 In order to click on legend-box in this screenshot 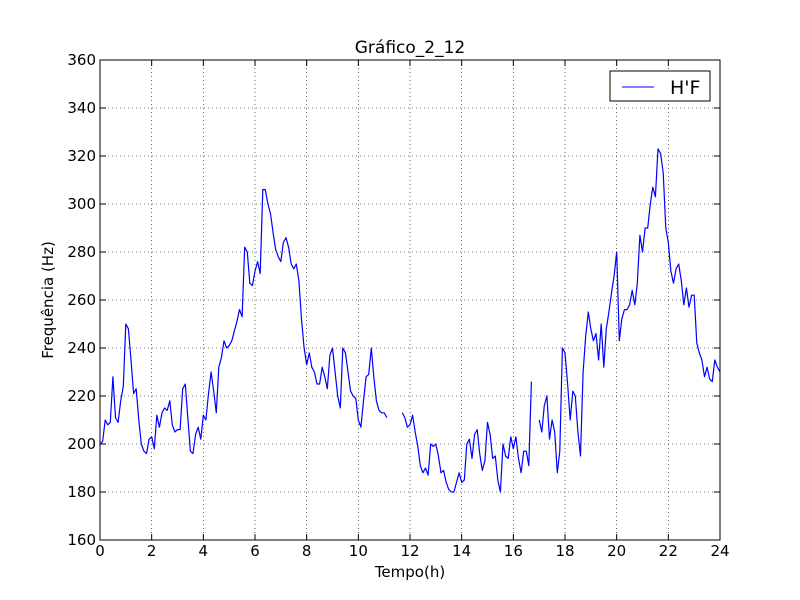, I will do `click(660, 86)`.